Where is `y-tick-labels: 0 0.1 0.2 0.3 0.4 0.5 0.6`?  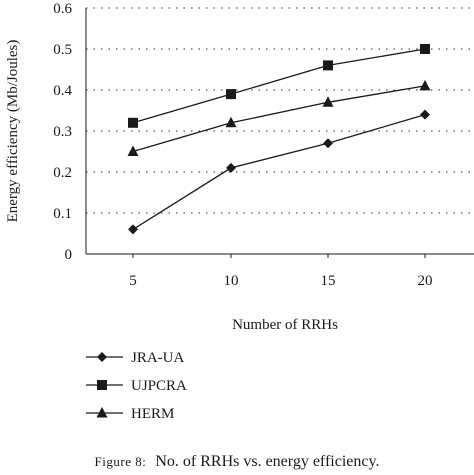 y-tick-labels: 0 0.1 0.2 0.3 0.4 0.5 0.6 is located at coordinates (62, 132).